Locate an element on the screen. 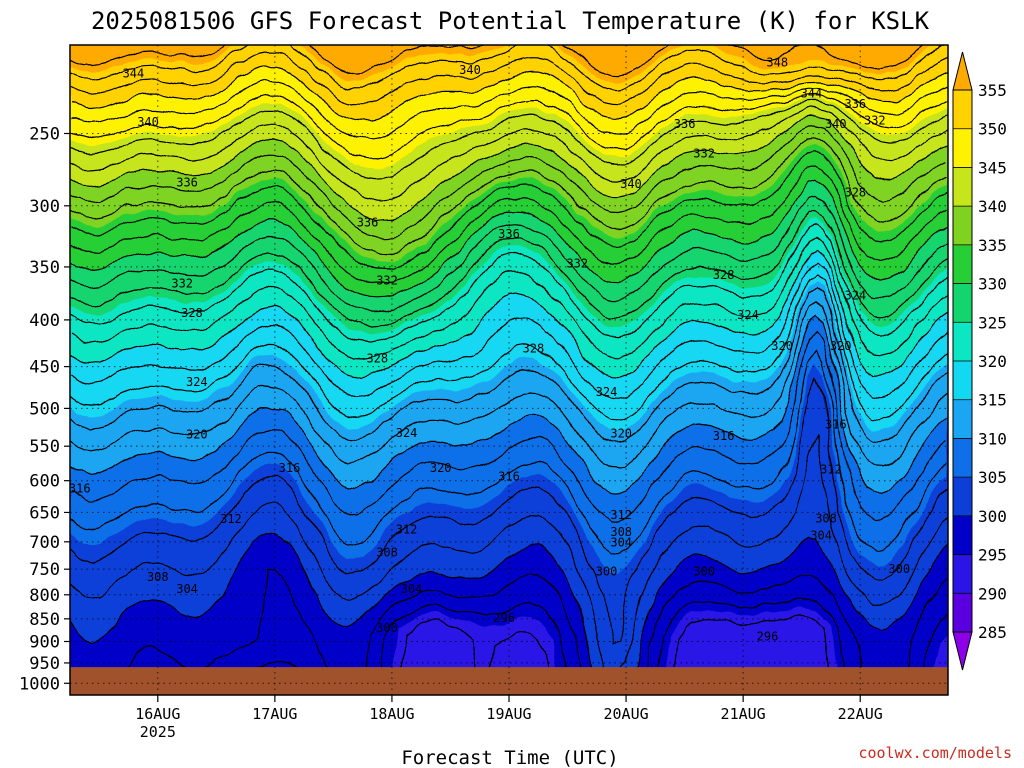  x-axis-label: Forecast Time (UTC) is located at coordinates (509, 757).